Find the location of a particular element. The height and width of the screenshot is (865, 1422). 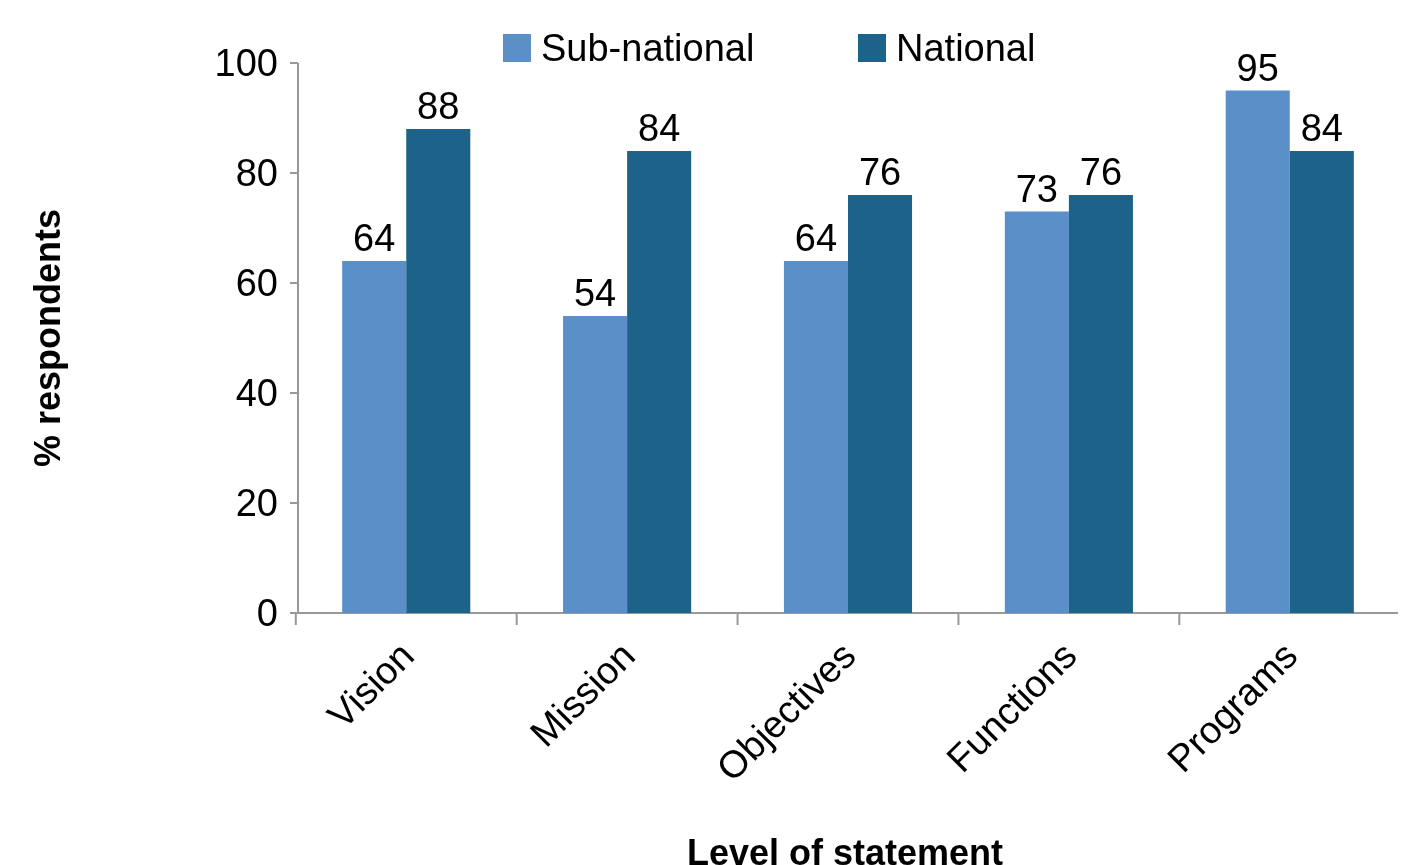

data-label: 54 is located at coordinates (595, 293).